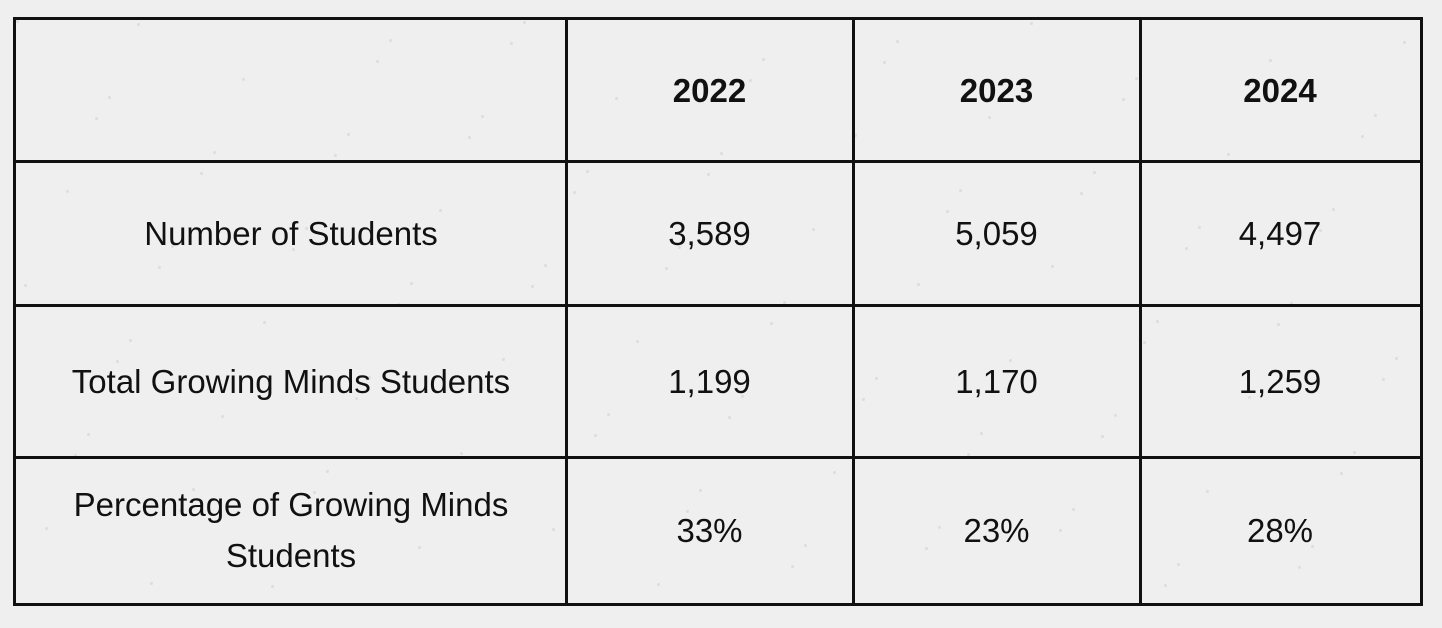 This screenshot has height=628, width=1442. What do you see at coordinates (709, 381) in the screenshot?
I see `table-cell: 1,199` at bounding box center [709, 381].